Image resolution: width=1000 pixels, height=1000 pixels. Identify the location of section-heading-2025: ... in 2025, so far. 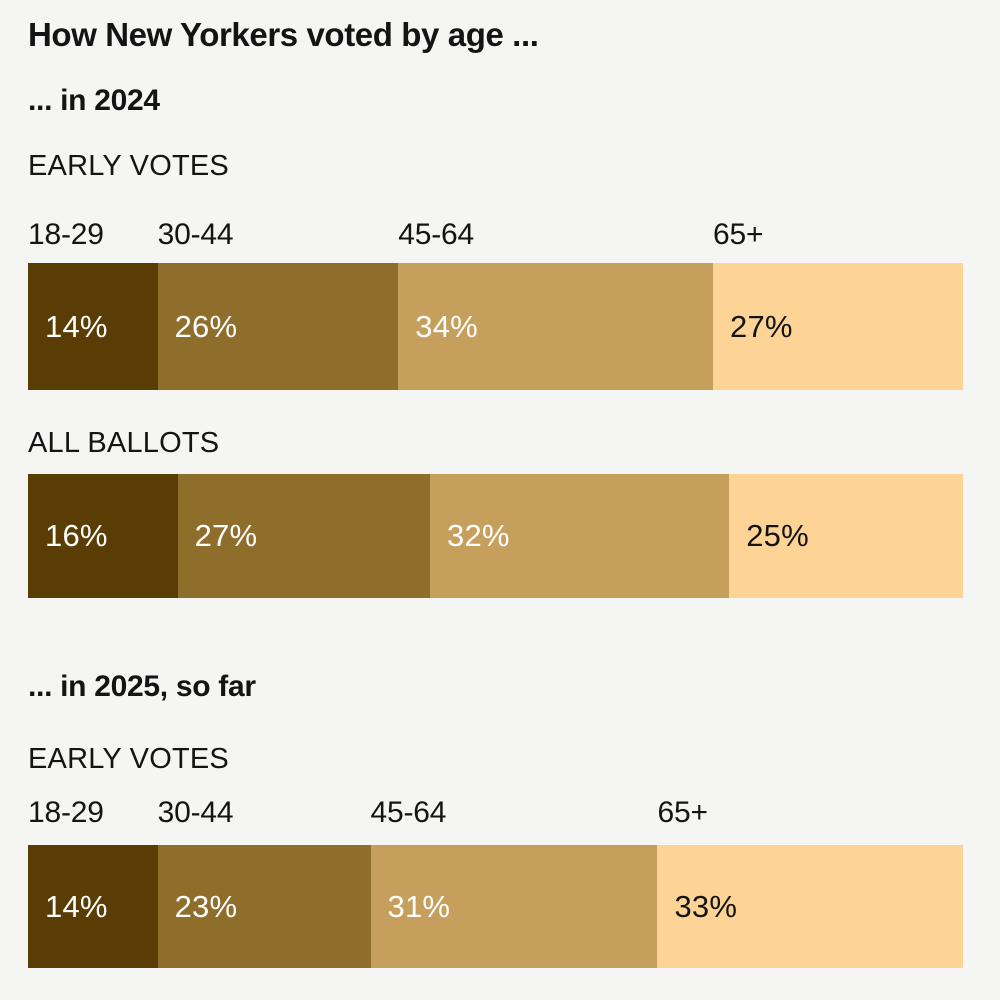
(142, 686).